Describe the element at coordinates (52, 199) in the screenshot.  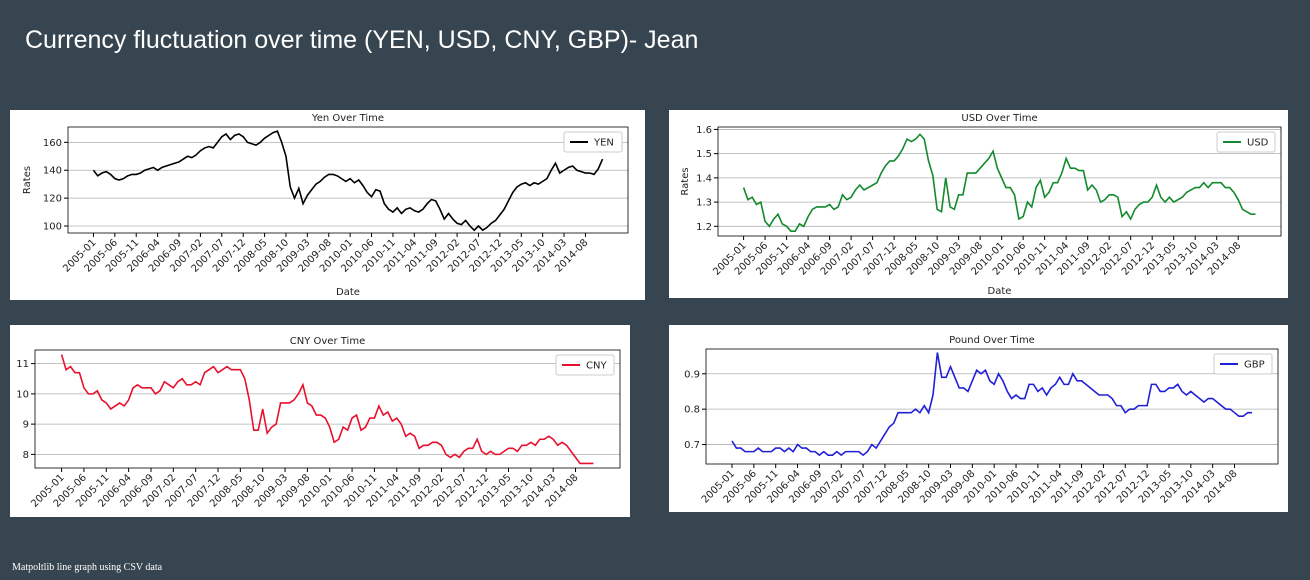
I see `y-tick-label: 120` at that location.